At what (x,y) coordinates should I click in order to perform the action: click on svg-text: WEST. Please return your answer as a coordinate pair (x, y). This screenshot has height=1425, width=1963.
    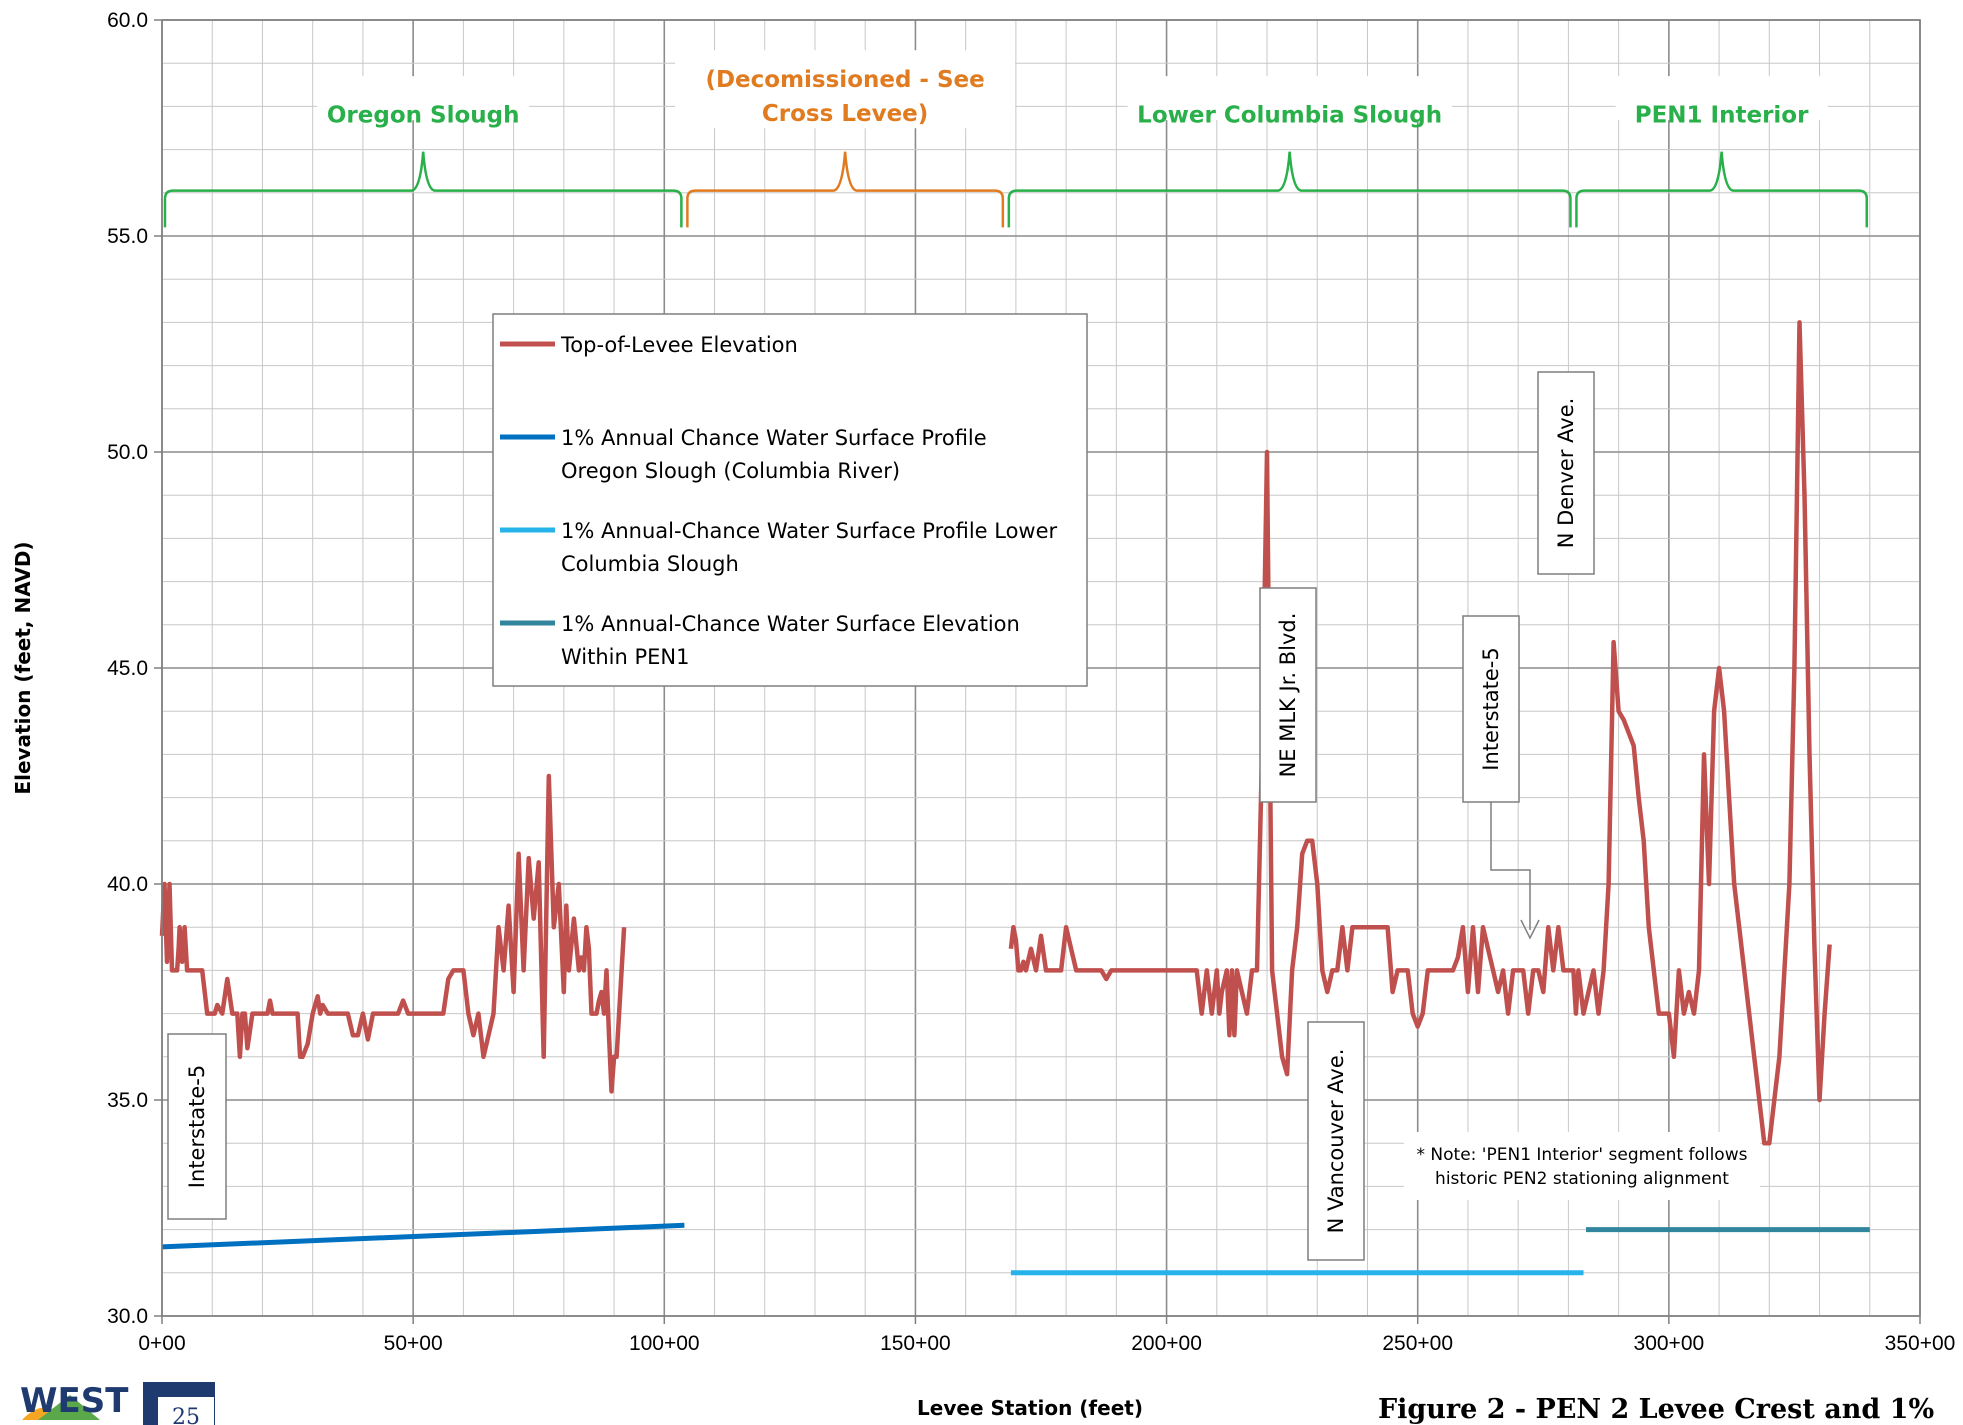
    Looking at the image, I should click on (74, 1401).